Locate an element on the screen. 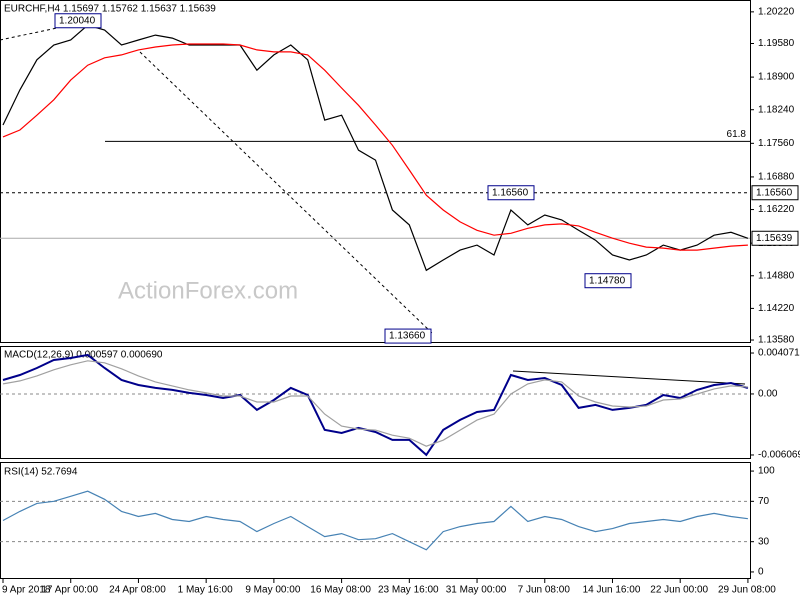 This screenshot has width=800, height=600. macd-trend-line is located at coordinates (629, 377).